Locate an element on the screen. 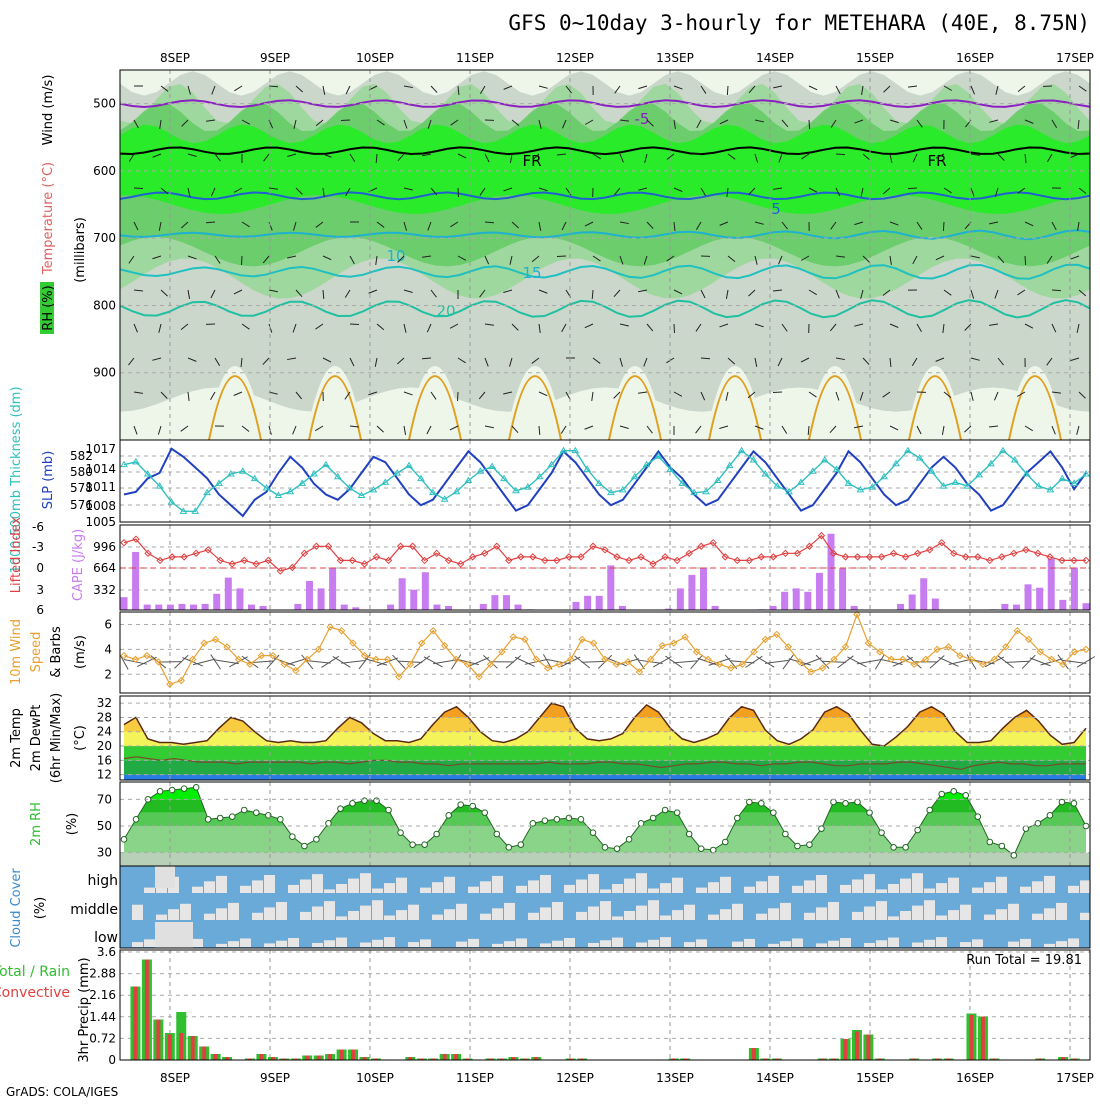 The height and width of the screenshot is (1104, 1100). wind-barb is located at coordinates (809, 124).